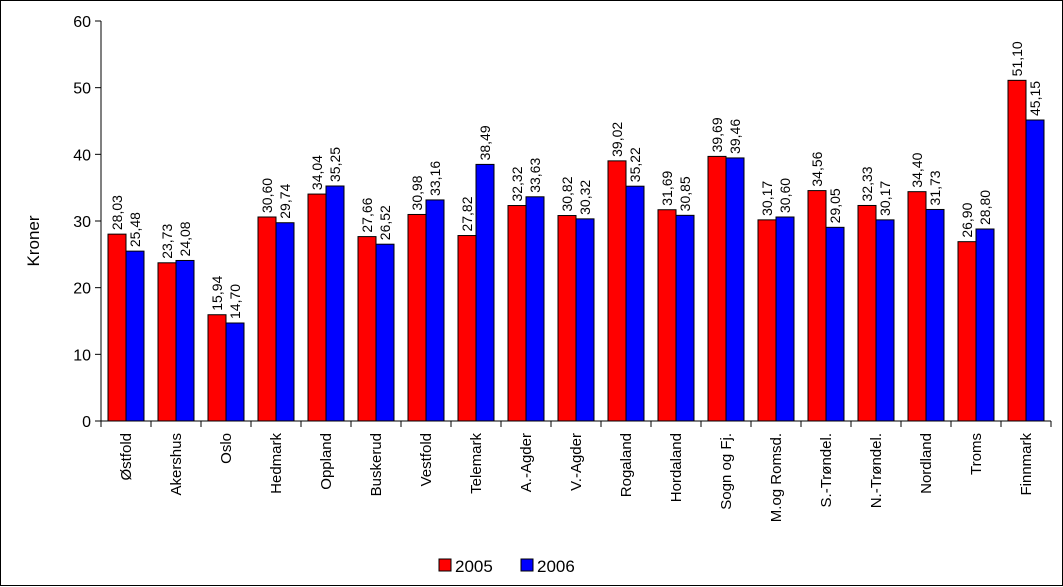 This screenshot has width=1063, height=587. I want to click on value-label-2006-11: 30,85, so click(685, 193).